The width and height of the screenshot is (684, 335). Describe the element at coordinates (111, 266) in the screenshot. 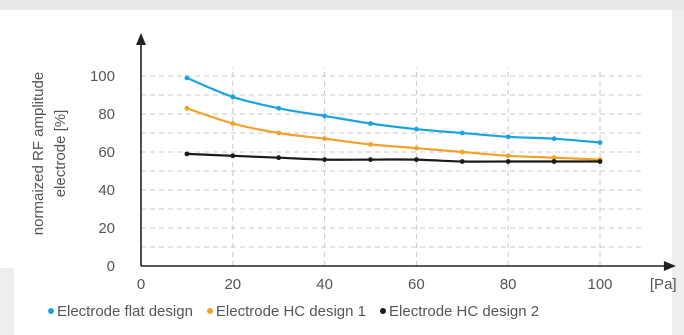

I see `y-tick-label: 0` at that location.